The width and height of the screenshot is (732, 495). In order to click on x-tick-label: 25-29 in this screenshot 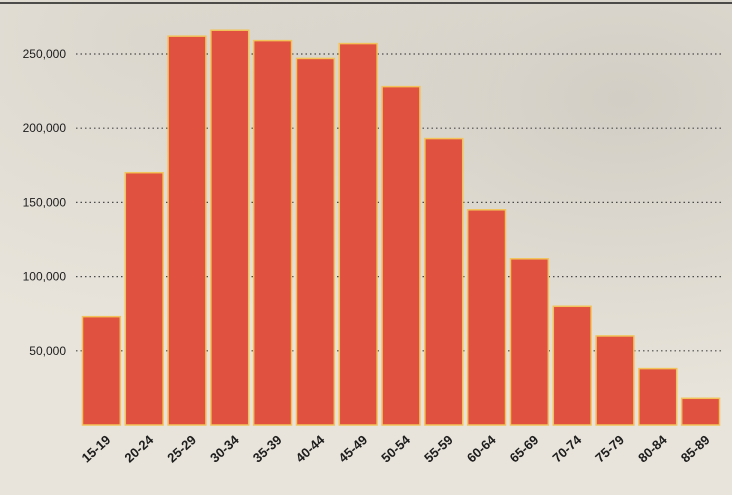, I will do `click(181, 448)`.